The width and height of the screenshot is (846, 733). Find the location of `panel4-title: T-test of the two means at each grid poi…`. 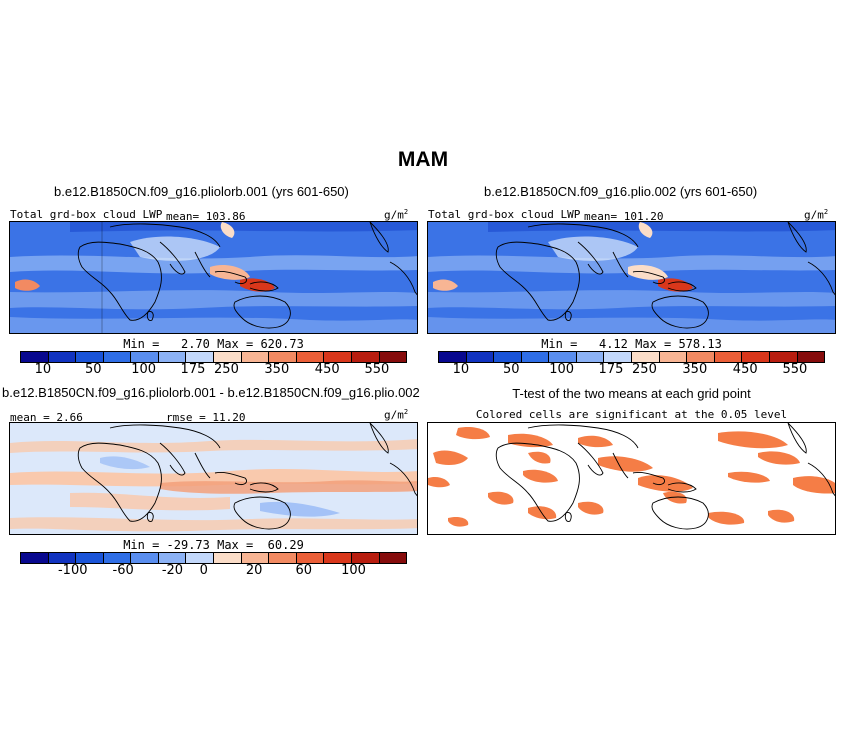

panel4-title: T-test of the two means at each grid poi… is located at coordinates (631, 393).